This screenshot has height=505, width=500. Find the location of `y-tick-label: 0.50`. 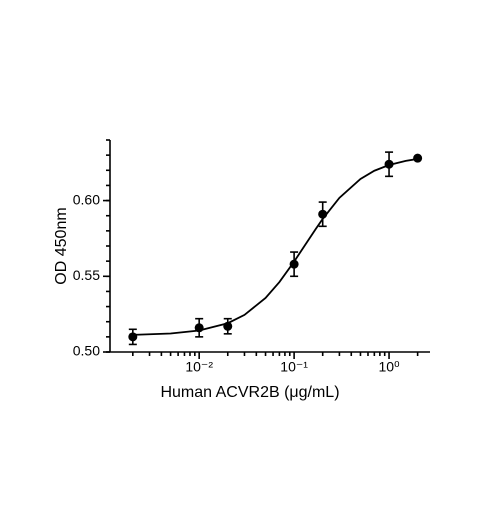

y-tick-label: 0.50 is located at coordinates (86, 351).